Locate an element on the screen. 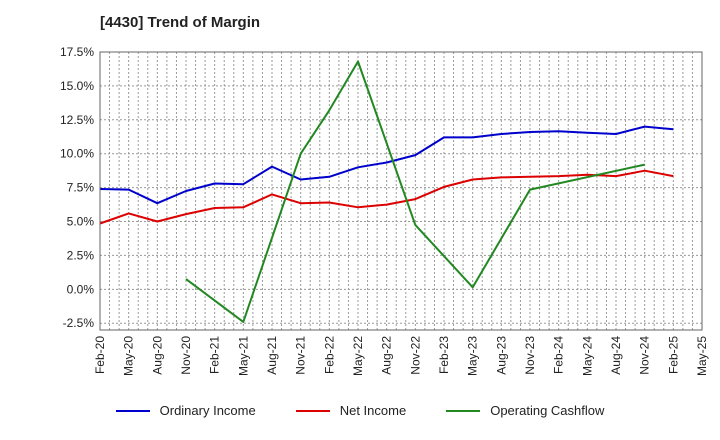 The height and width of the screenshot is (440, 720). legend-item-net-income: Net Income is located at coordinates (351, 410).